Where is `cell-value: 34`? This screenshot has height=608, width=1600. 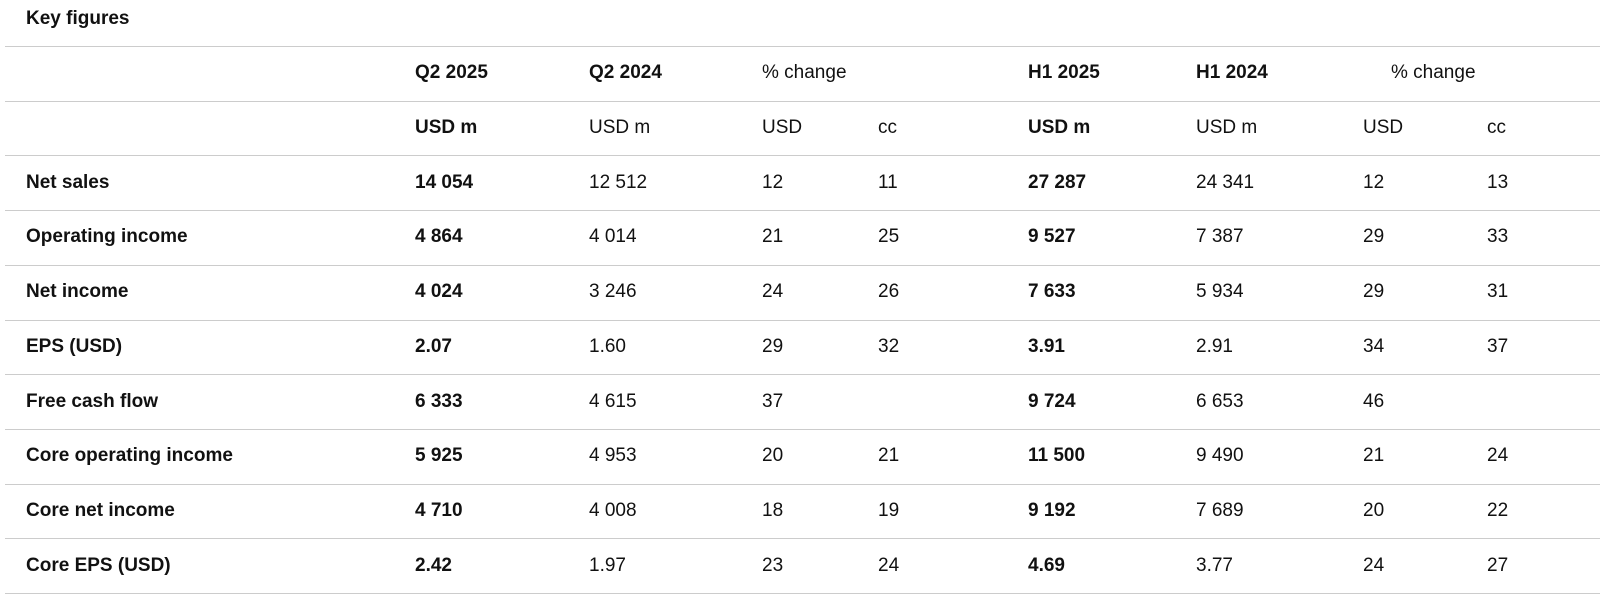
cell-value: 34 is located at coordinates (1374, 346).